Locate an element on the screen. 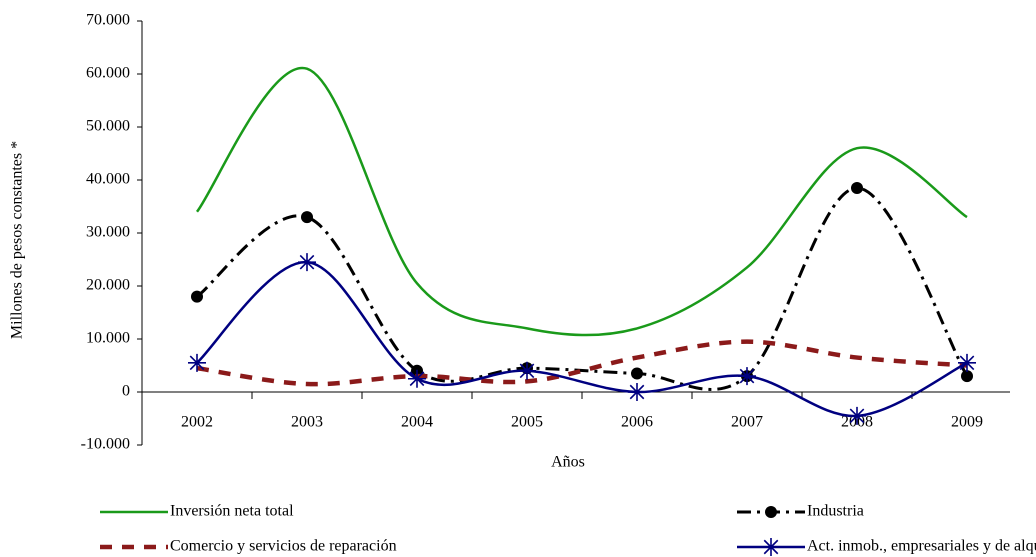  y-tick-label: 40.000 is located at coordinates (108, 179).